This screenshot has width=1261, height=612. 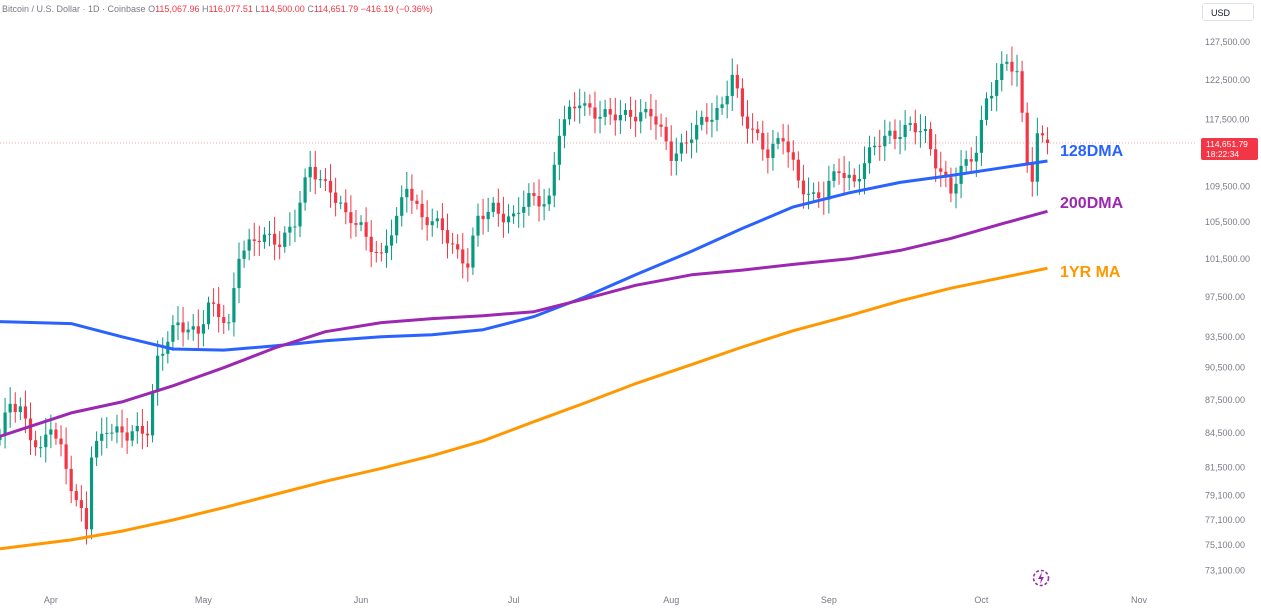 I want to click on label-200dma: 200DMA, so click(x=1092, y=203).